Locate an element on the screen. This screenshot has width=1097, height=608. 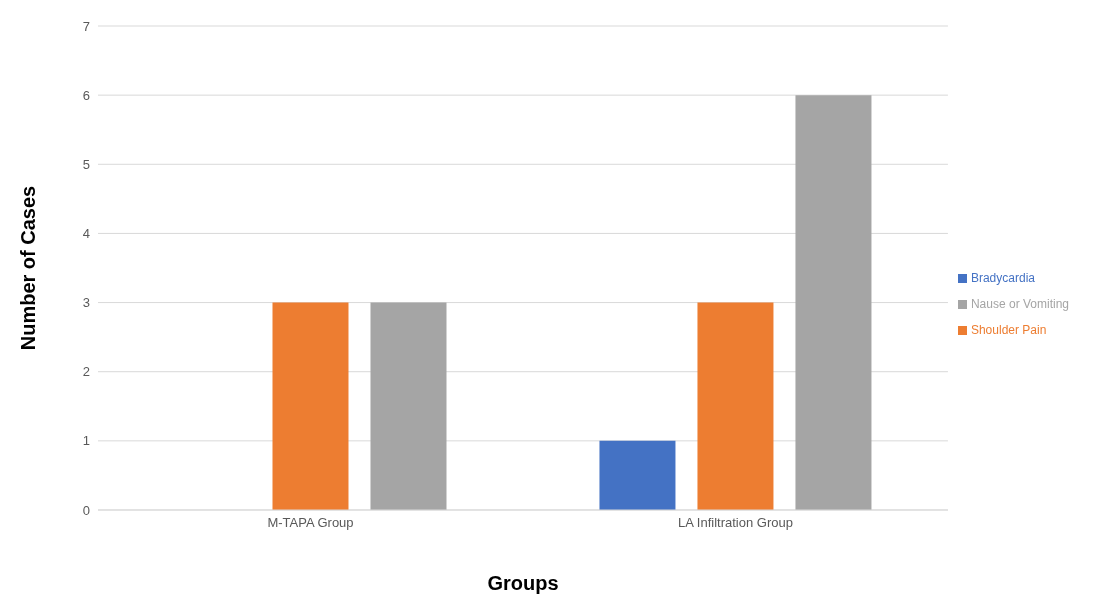
y-tick-label: 2 is located at coordinates (86, 372).